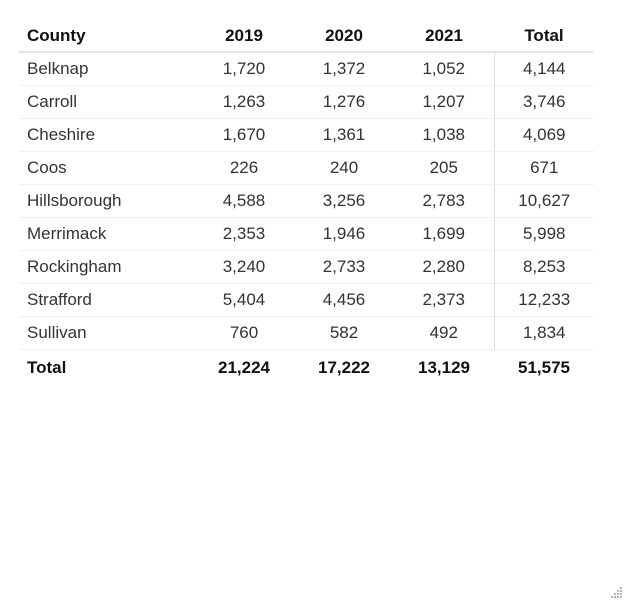  Describe the element at coordinates (344, 168) in the screenshot. I see `cell-2020: 240` at that location.